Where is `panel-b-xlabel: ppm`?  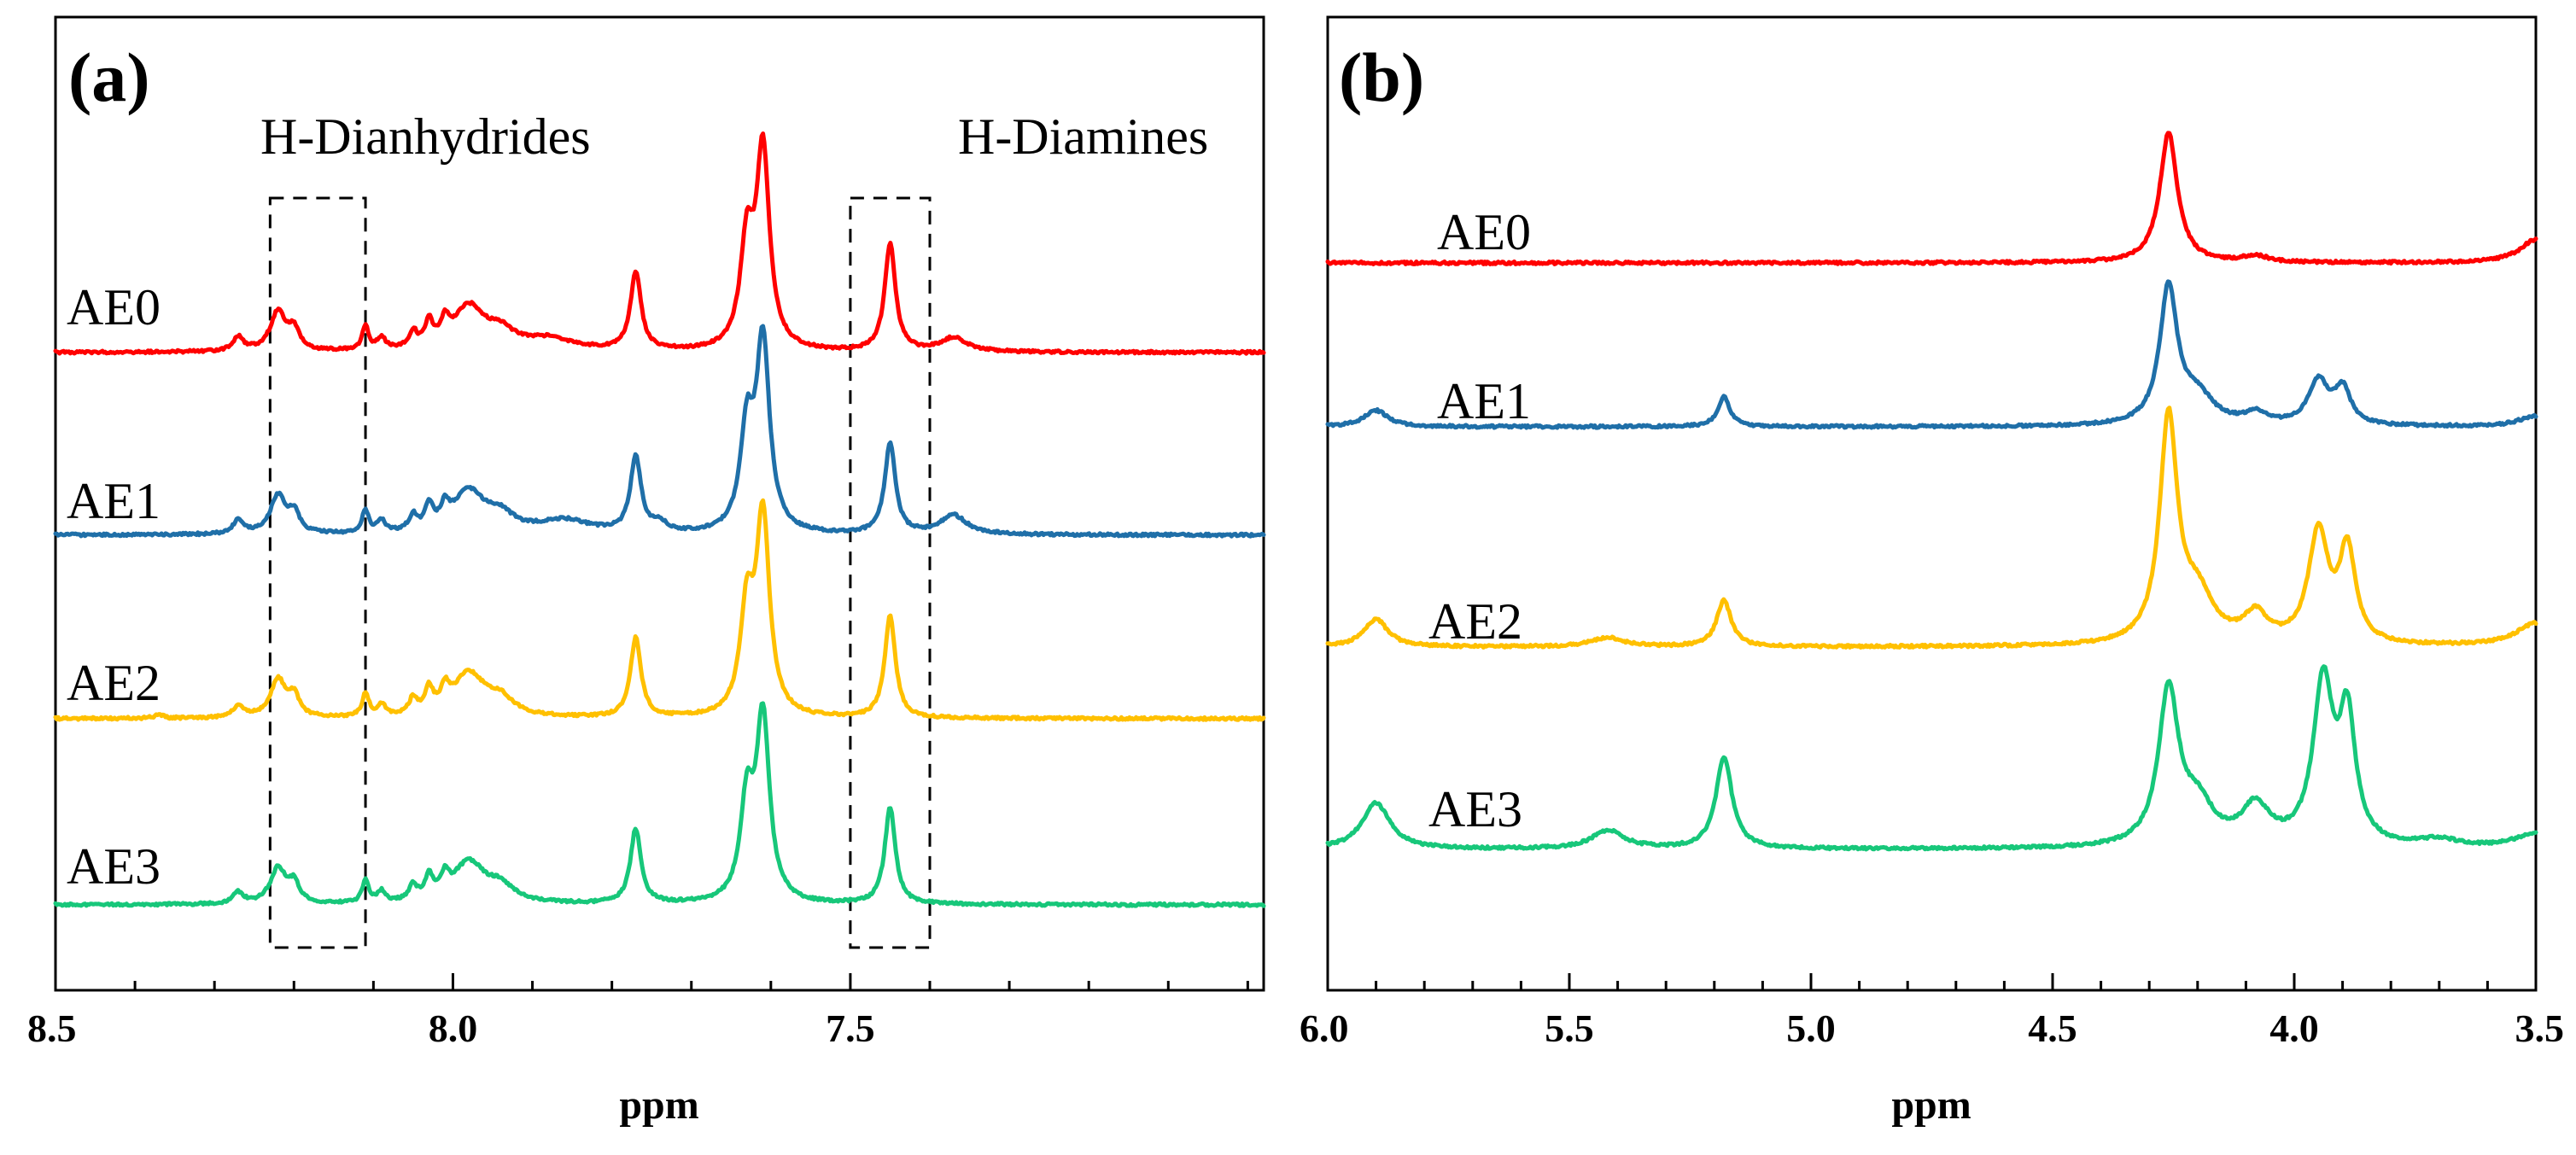
panel-b-xlabel: ppm is located at coordinates (1931, 1105).